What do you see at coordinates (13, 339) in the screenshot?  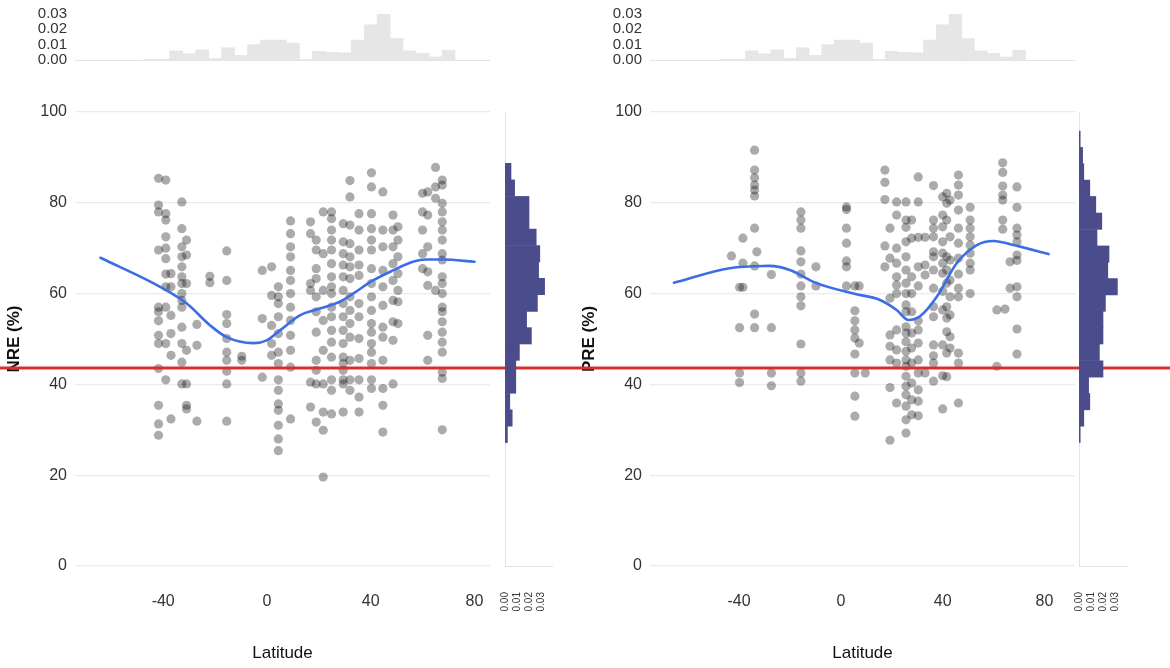 I see `y-axis-title: NRE (%)` at bounding box center [13, 339].